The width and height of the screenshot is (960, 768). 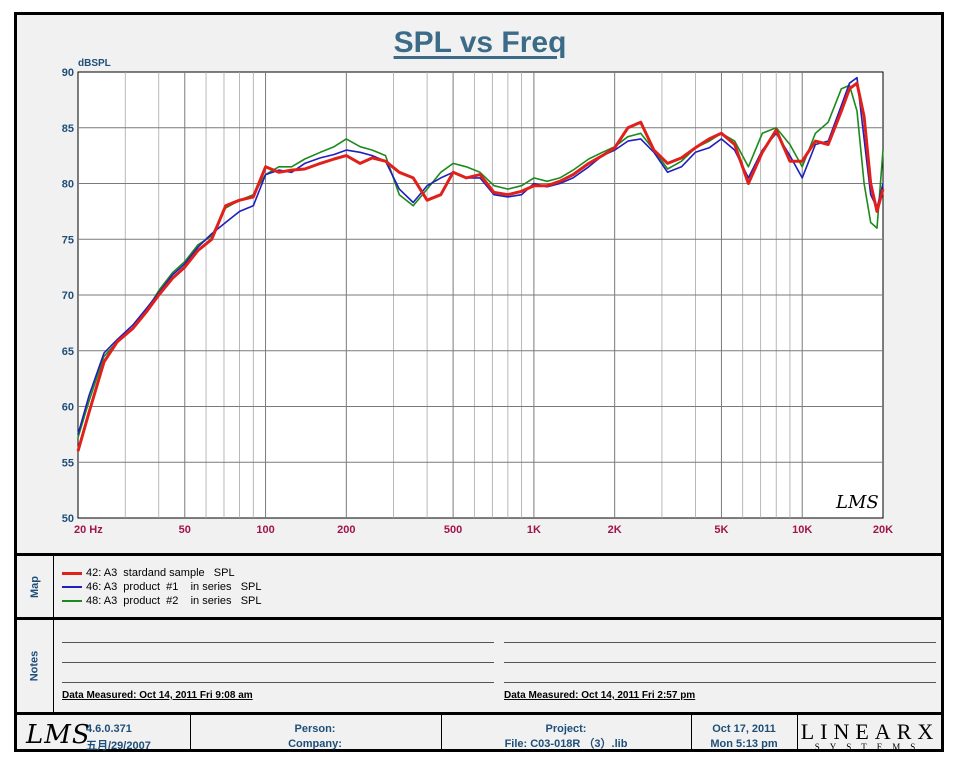 I want to click on left-measured-date: Data Measured: Oct 14, 2011 Fri 9:08 am, so click(x=157, y=695).